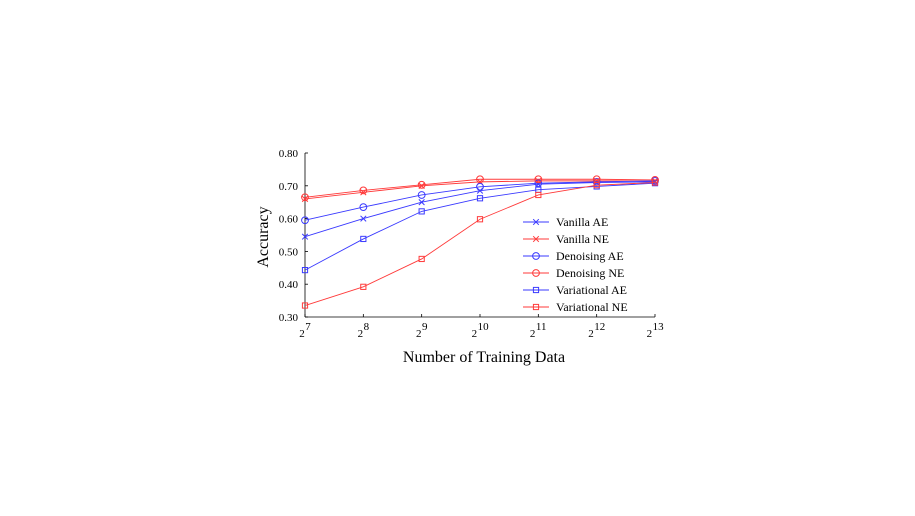 The height and width of the screenshot is (516, 915). I want to click on legend-item-denoising-ae: Denoising AE, so click(573, 256).